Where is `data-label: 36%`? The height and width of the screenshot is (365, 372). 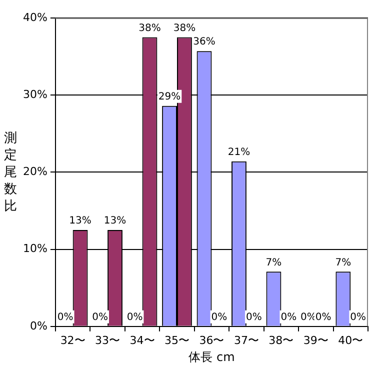 data-label: 36% is located at coordinates (204, 42).